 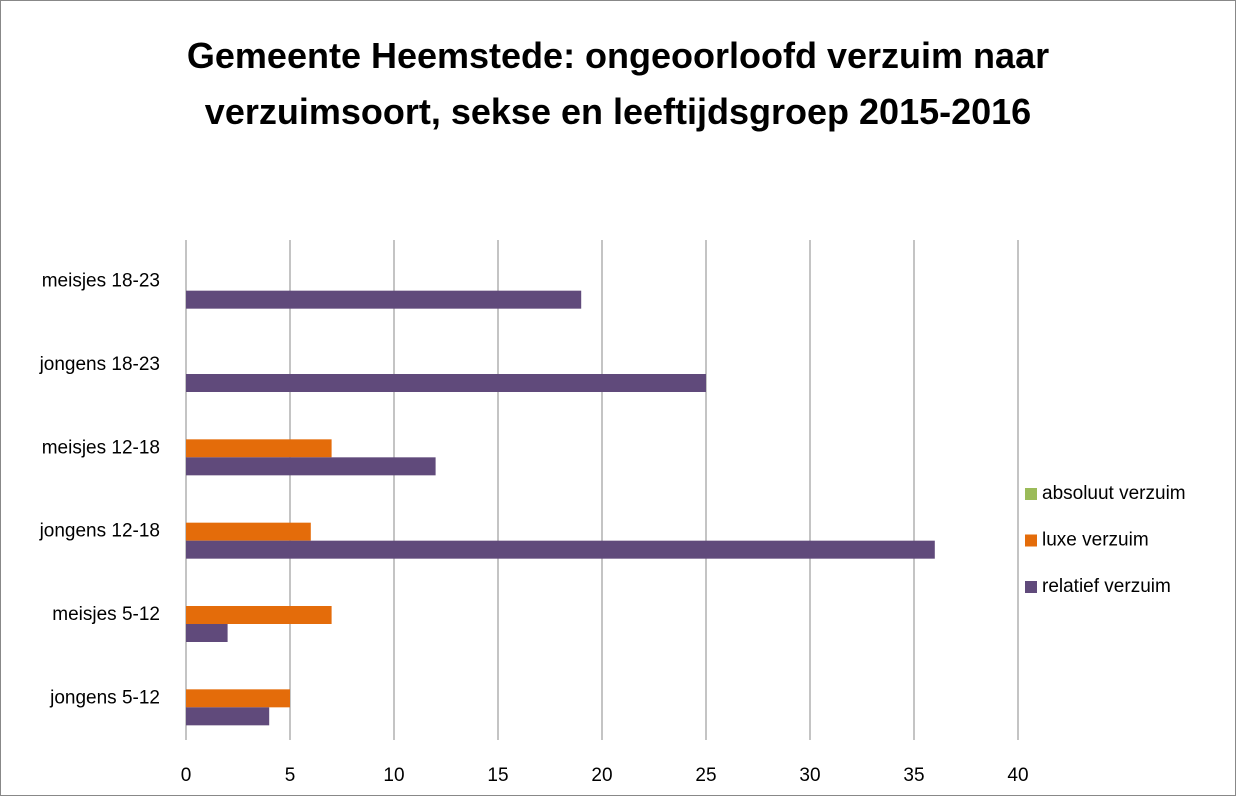 What do you see at coordinates (104, 697) in the screenshot?
I see `y-tick-label: jongens 5-12` at bounding box center [104, 697].